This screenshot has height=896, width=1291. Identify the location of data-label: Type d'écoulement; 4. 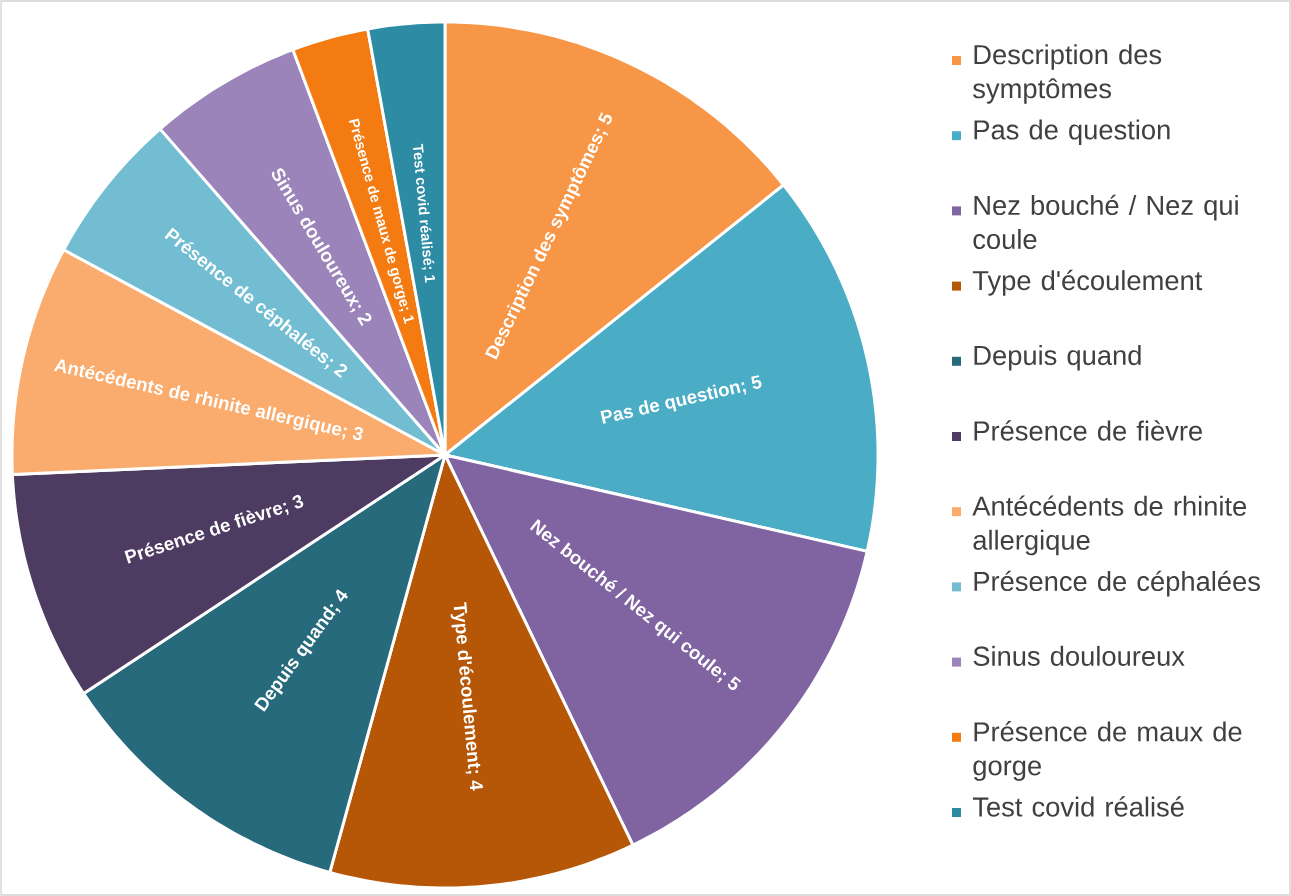
(466, 696).